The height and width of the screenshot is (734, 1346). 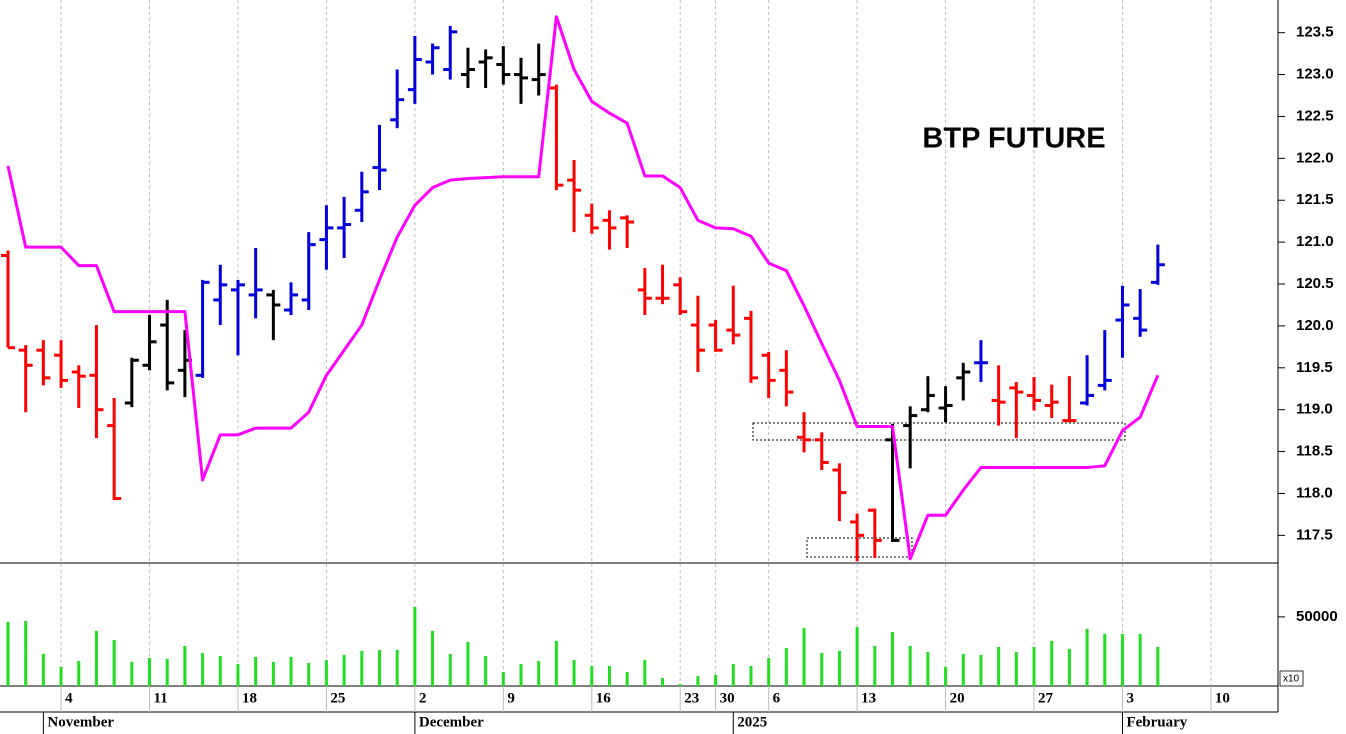 I want to click on x-tick-label: 9, so click(x=511, y=698).